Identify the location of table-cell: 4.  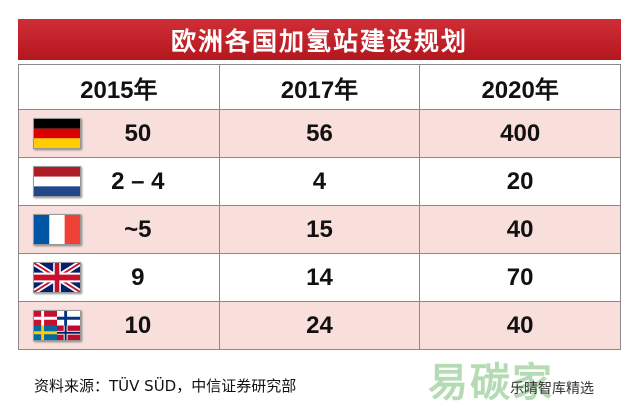
(319, 181).